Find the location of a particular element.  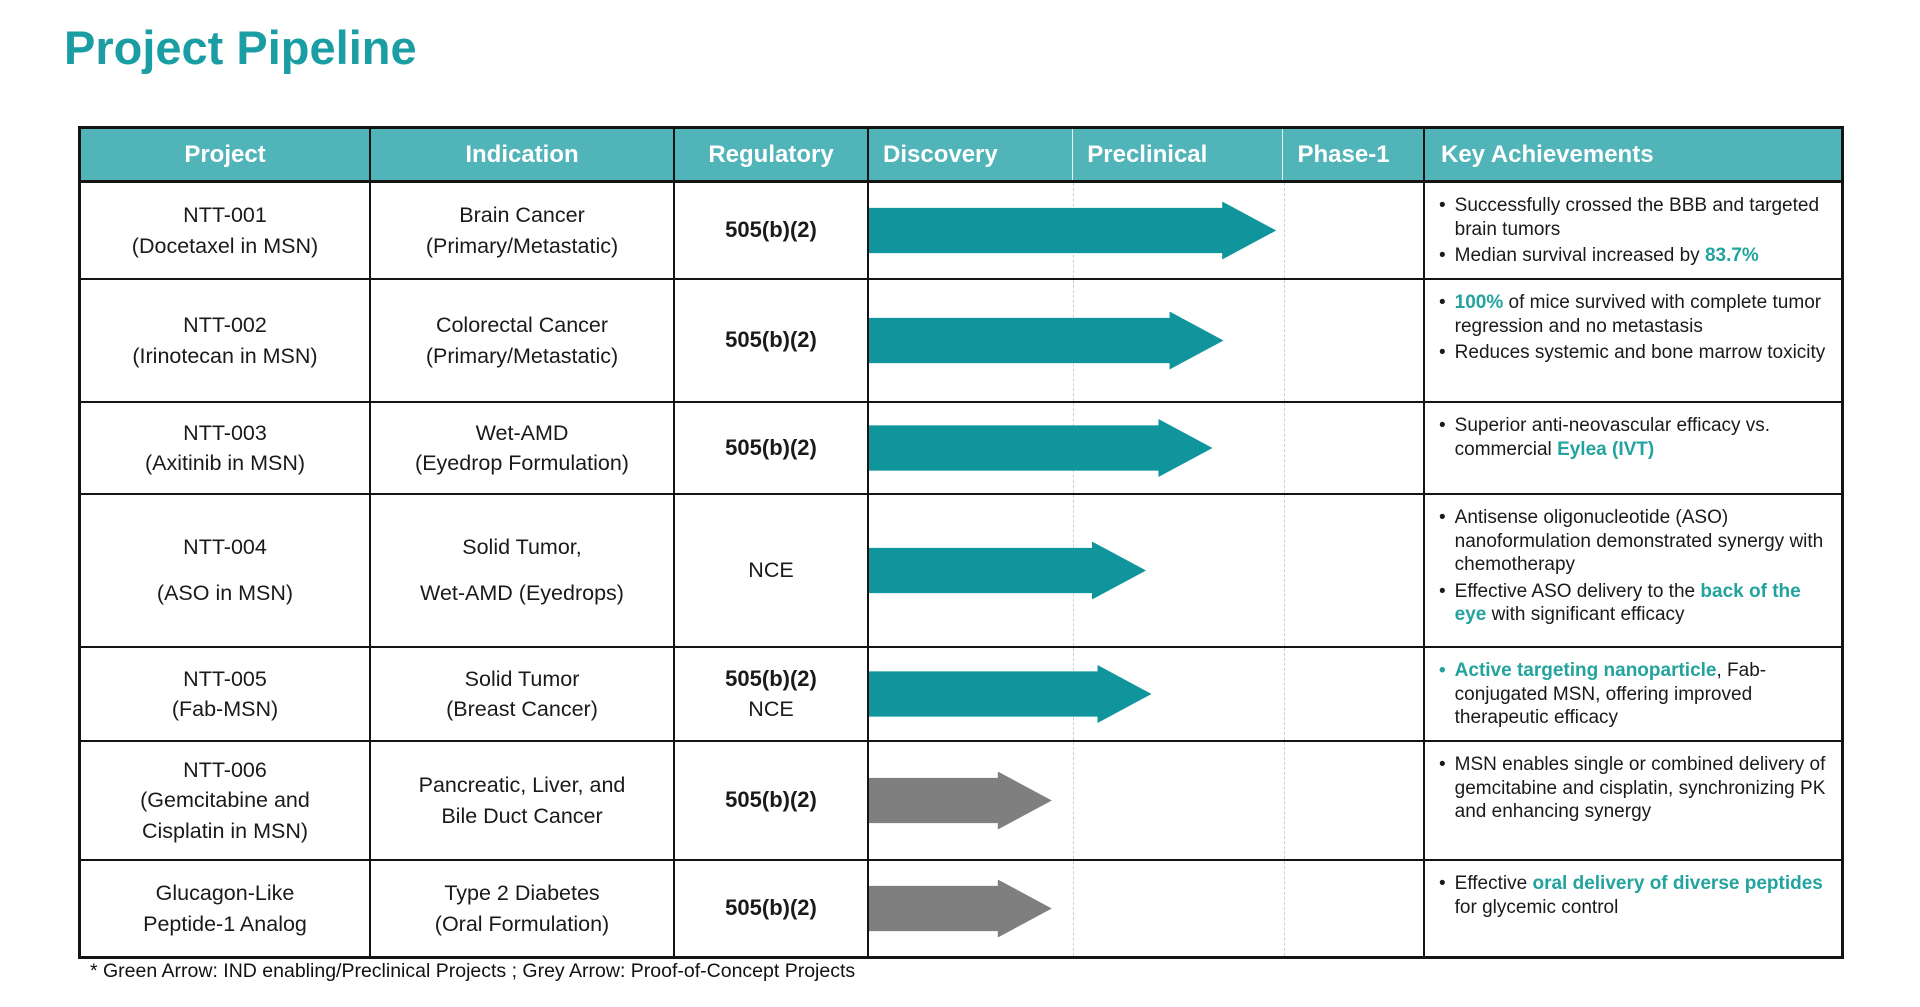

header-cell-key-achievements: Key Achievements is located at coordinates (1633, 156).